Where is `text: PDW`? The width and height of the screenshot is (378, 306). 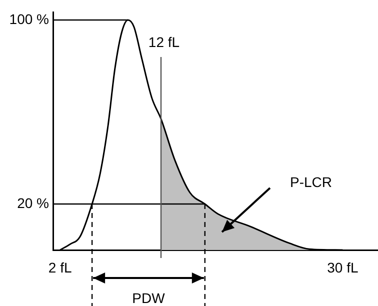 text: PDW is located at coordinates (149, 298).